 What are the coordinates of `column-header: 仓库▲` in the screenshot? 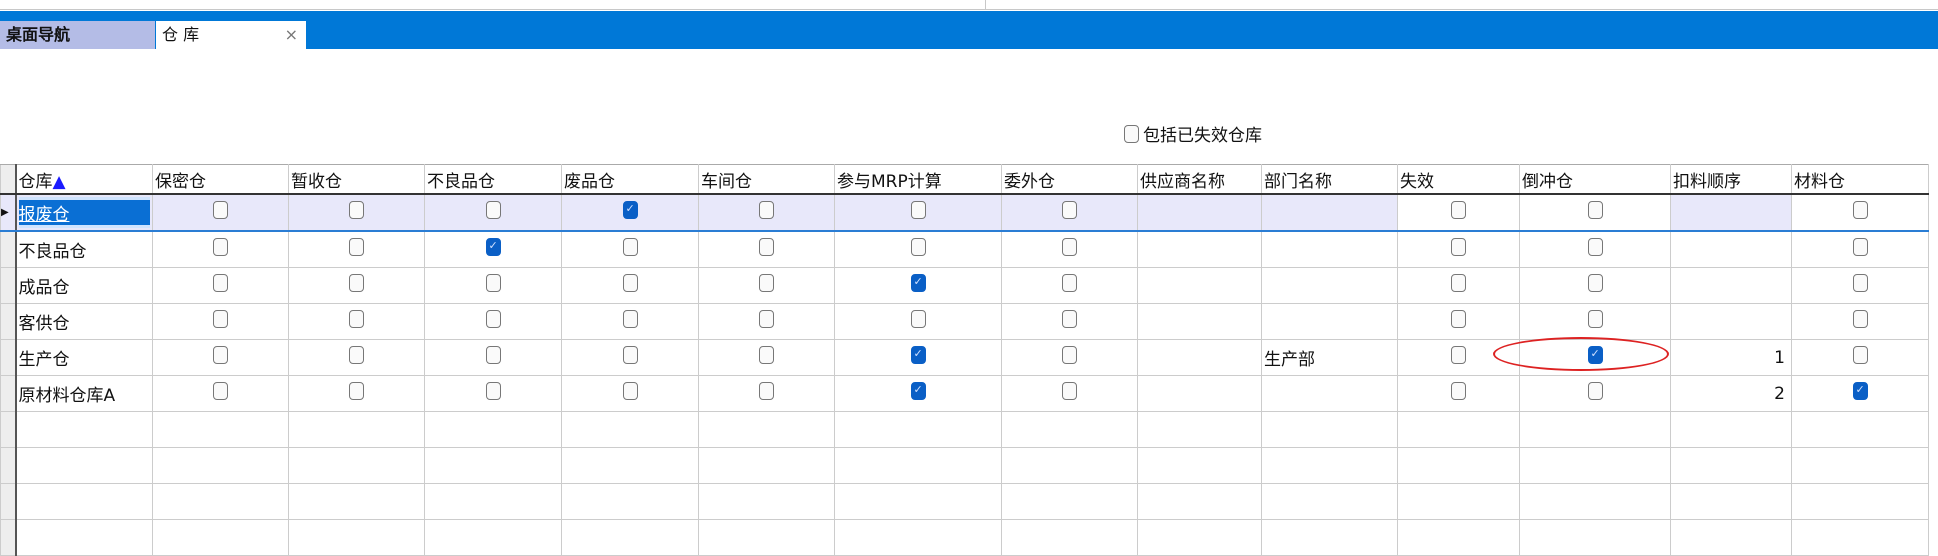 It's located at (84, 179).